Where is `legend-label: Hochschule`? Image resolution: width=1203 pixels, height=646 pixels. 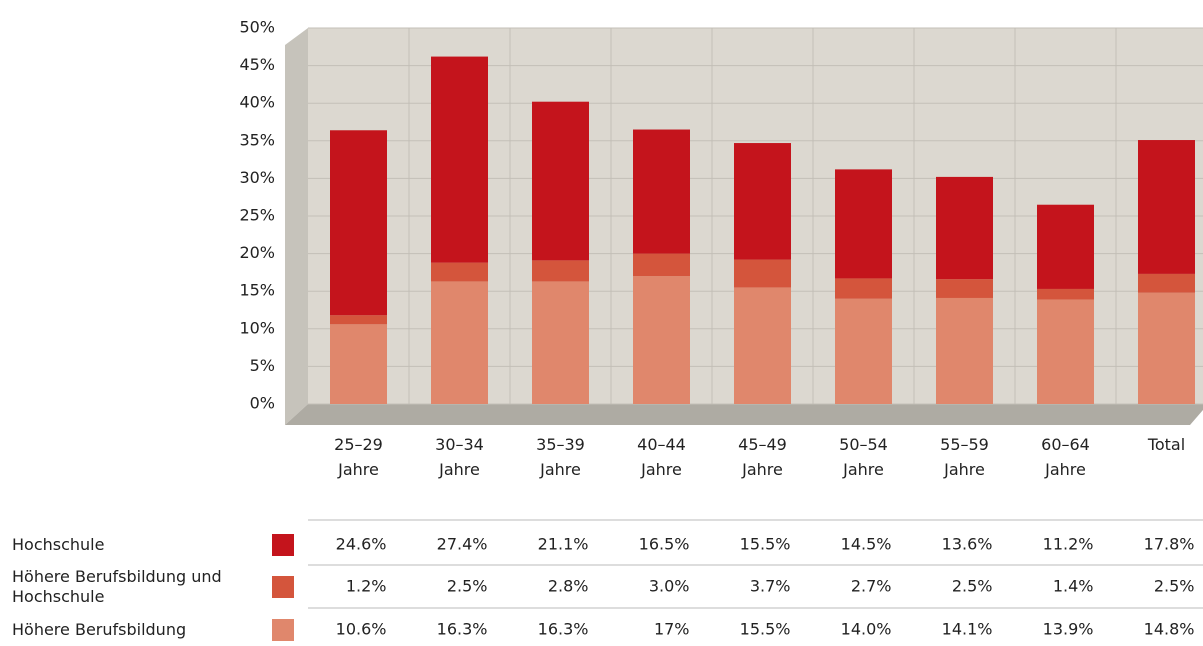 legend-label: Hochschule is located at coordinates (58, 544).